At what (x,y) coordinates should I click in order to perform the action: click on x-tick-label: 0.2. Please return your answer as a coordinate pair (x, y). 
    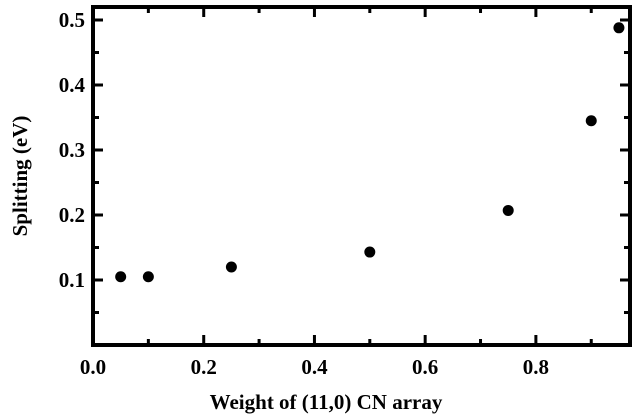
    Looking at the image, I should click on (204, 367).